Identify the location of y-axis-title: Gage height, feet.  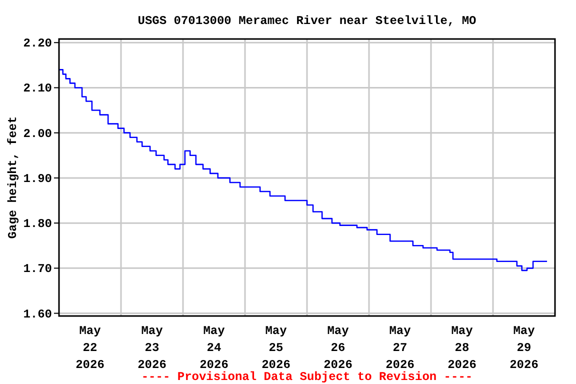
(13, 177).